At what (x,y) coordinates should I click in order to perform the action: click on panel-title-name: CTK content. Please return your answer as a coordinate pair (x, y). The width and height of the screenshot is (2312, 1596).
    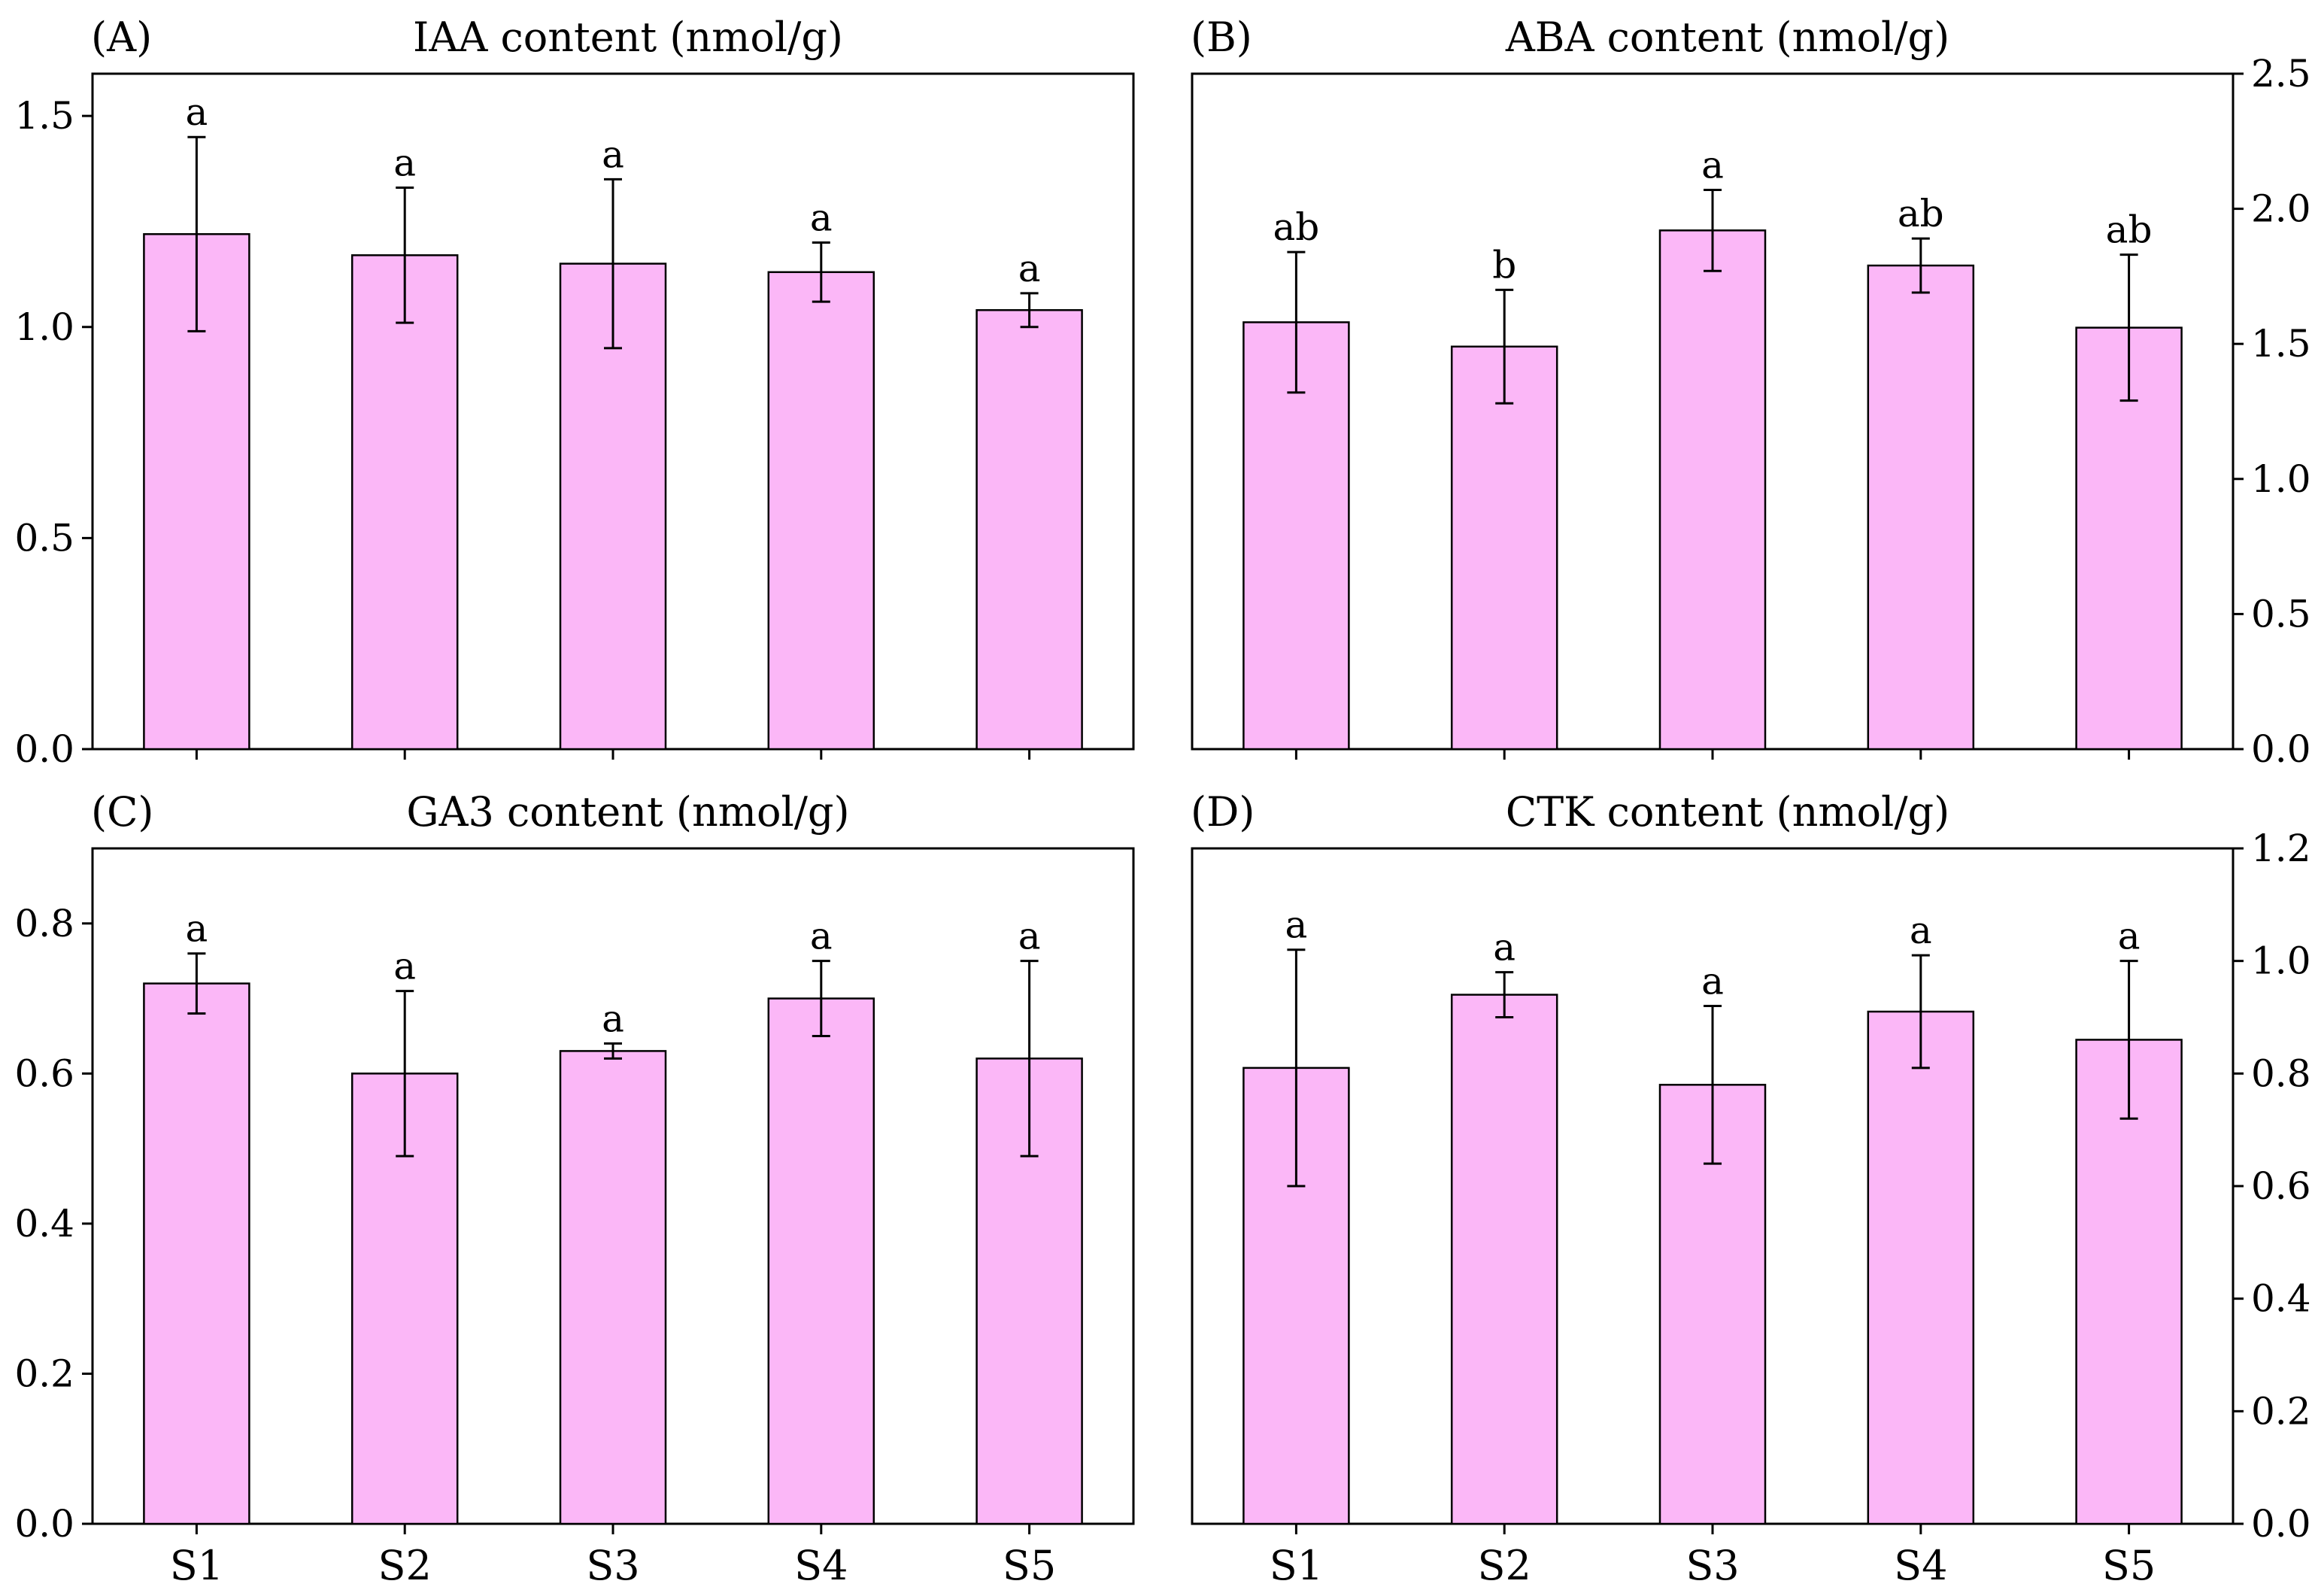
    Looking at the image, I should click on (1635, 812).